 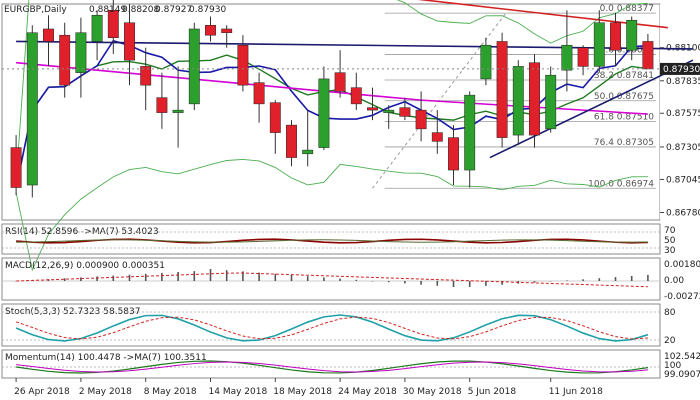 I want to click on ohlc-header-close: 0.87930, so click(x=207, y=10).